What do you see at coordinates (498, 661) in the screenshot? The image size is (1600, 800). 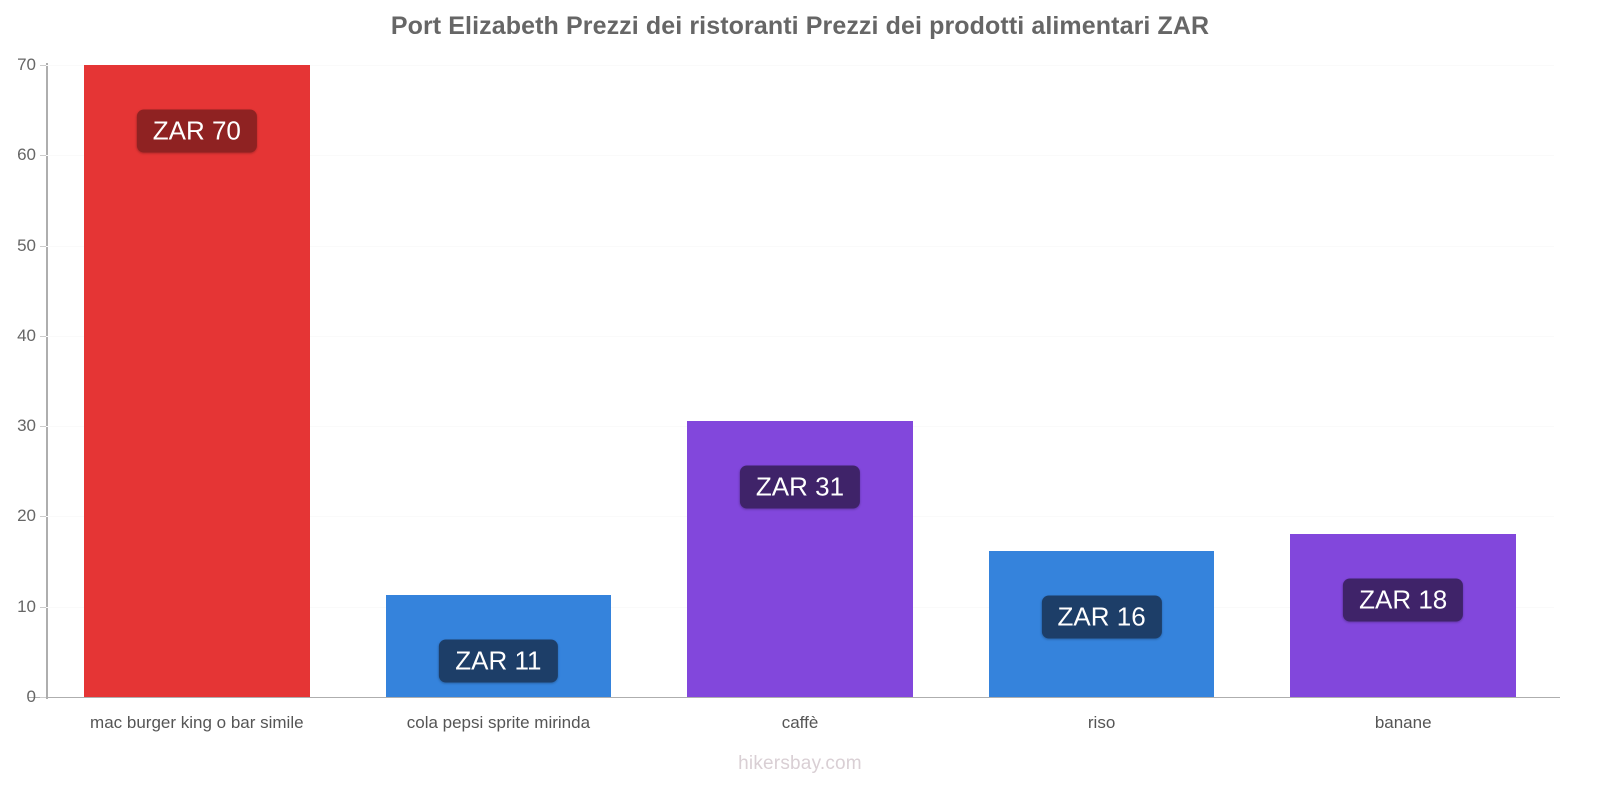 I see `data-label-1: ZAR 11` at bounding box center [498, 661].